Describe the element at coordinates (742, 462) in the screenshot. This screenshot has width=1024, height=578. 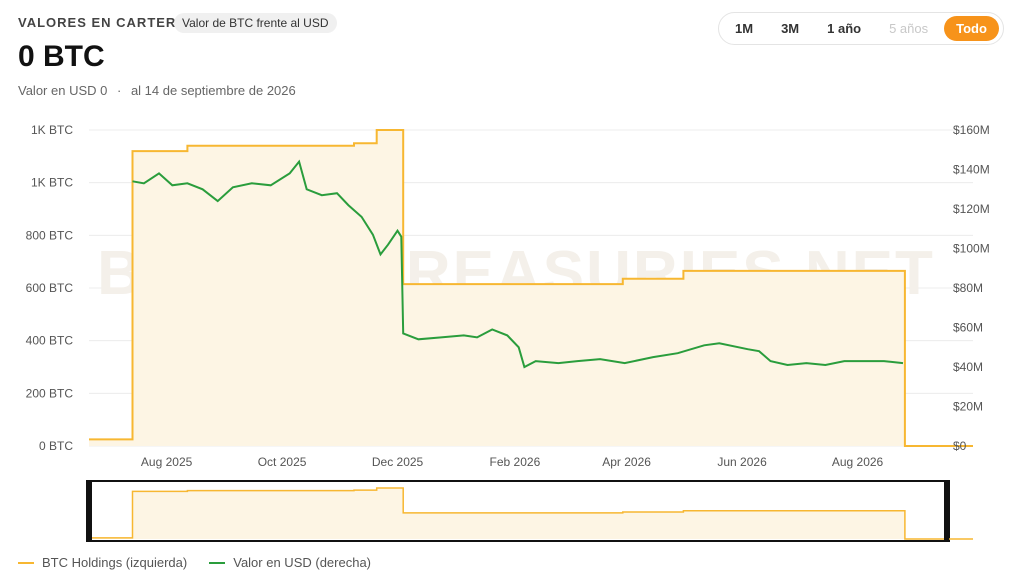
I see `x-tick-label: Jun 2026` at that location.